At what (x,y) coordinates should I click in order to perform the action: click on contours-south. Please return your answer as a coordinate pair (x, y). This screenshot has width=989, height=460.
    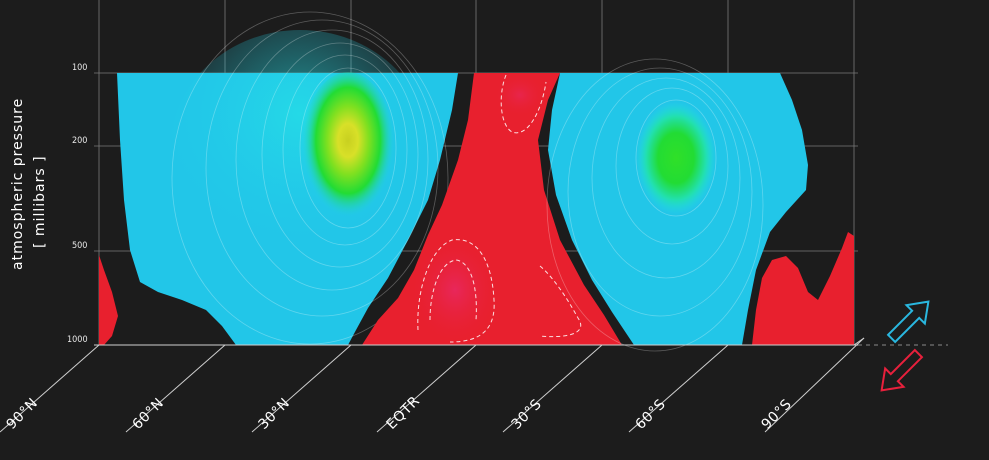
    Looking at the image, I should click on (655, 205).